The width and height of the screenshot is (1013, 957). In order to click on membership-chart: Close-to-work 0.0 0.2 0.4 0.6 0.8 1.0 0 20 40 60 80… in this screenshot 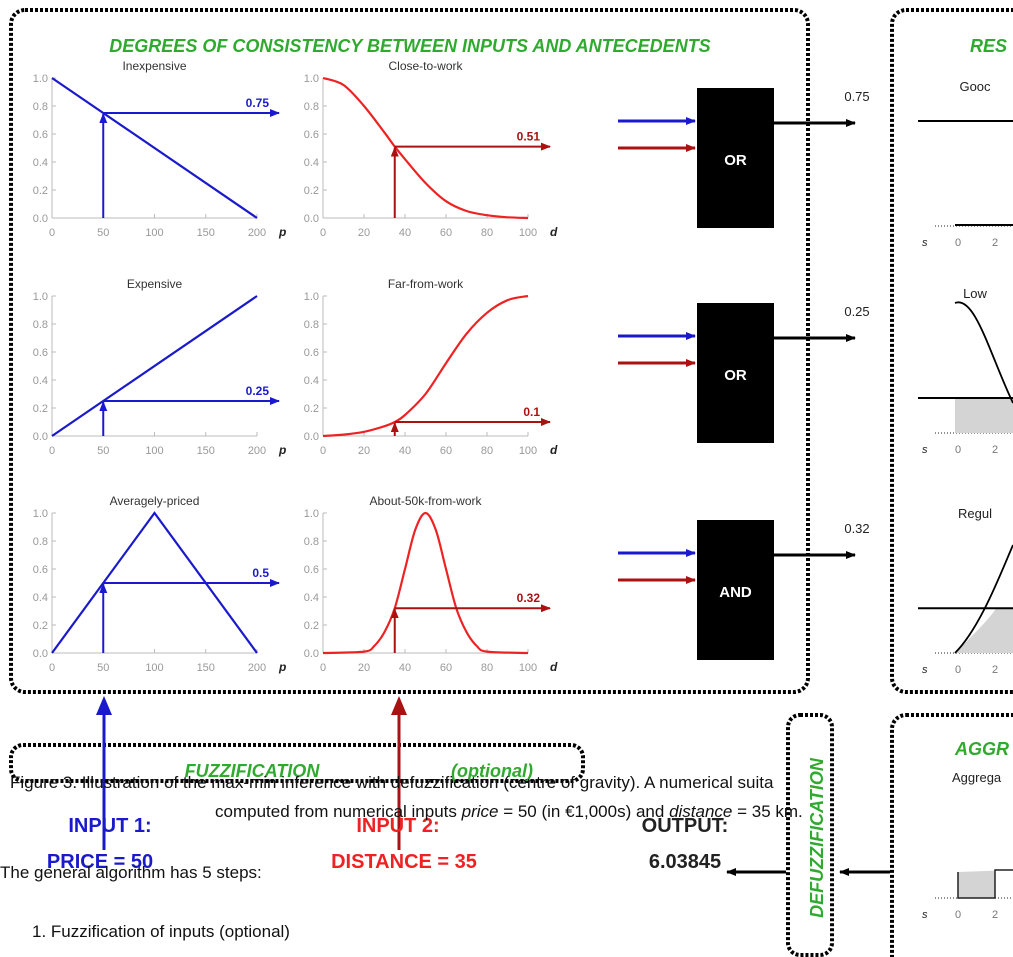, I will do `click(431, 149)`.